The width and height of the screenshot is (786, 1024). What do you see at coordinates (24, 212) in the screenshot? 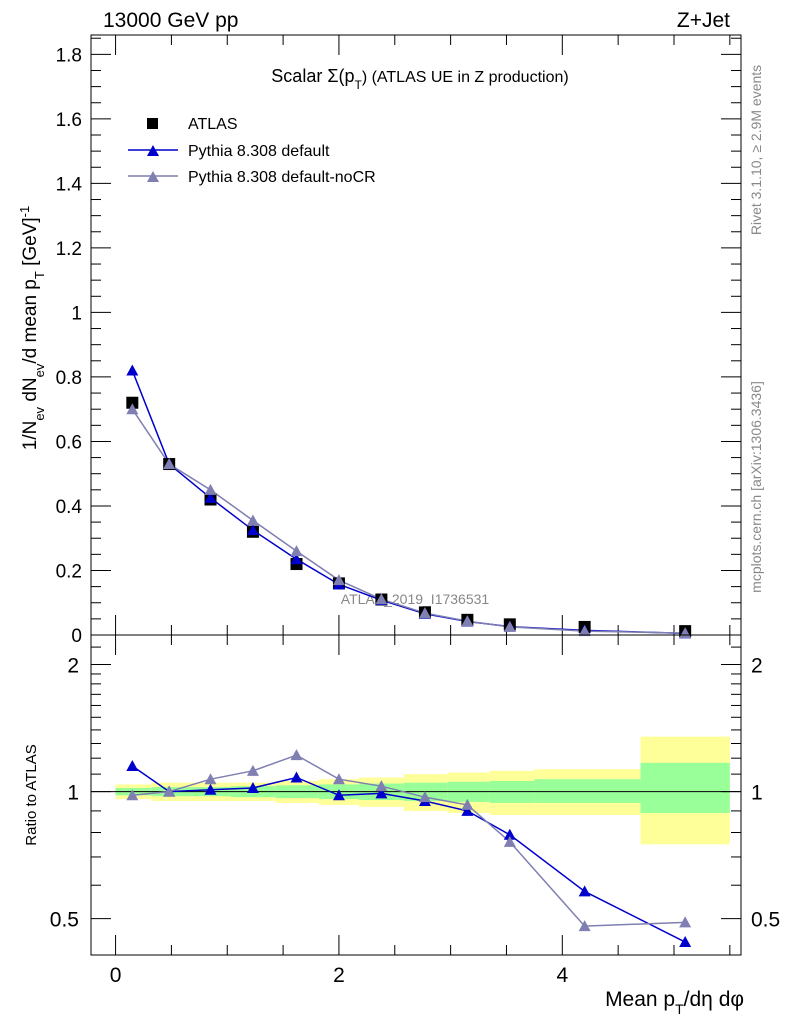
I see `ylabel-part-7: -1` at bounding box center [24, 212].